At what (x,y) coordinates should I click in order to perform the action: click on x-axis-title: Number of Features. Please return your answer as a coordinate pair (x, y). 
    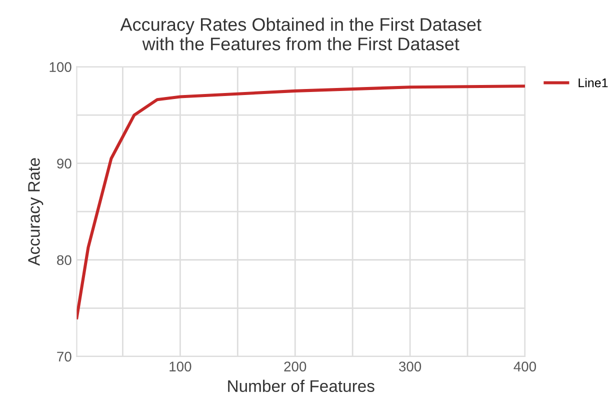
    Looking at the image, I should click on (301, 386).